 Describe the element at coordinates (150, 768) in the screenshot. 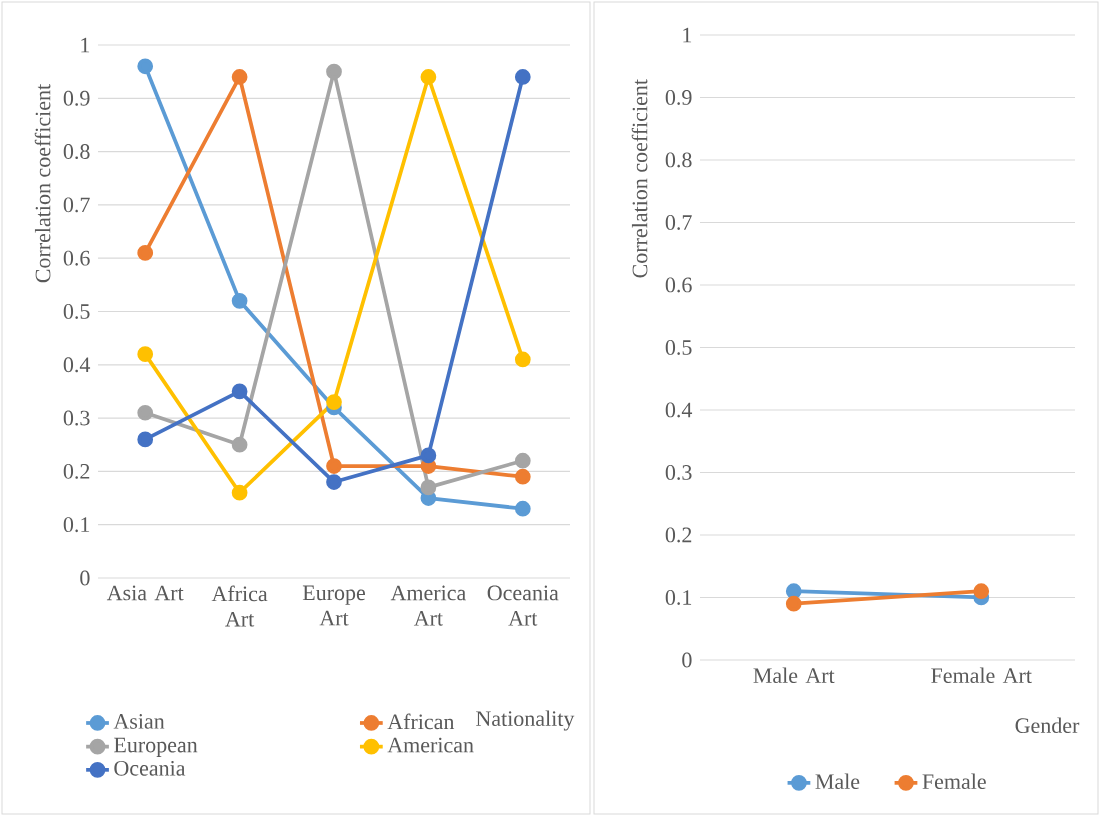

I see `legend-label: Oceania` at that location.